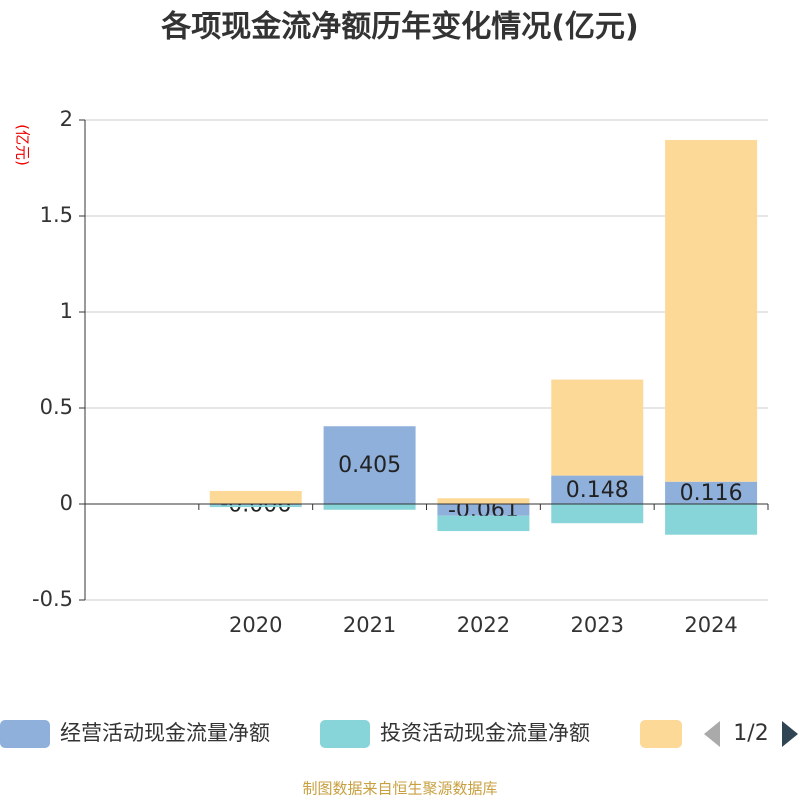 Image resolution: width=800 pixels, height=804 pixels. Describe the element at coordinates (485, 733) in the screenshot. I see `legend-label: 投资活动现金流量净额` at that location.